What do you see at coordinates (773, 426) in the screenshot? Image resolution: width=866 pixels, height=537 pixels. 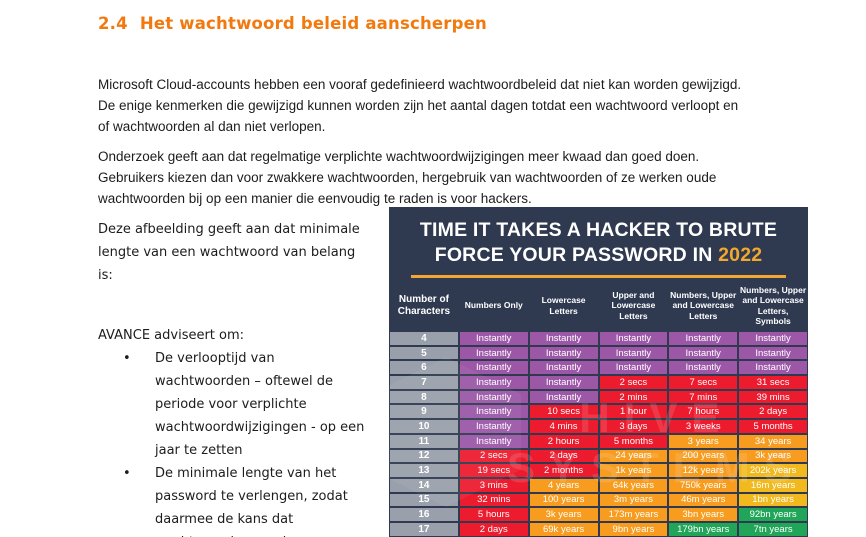 I see `crack-time-cell: 5 months` at bounding box center [773, 426].